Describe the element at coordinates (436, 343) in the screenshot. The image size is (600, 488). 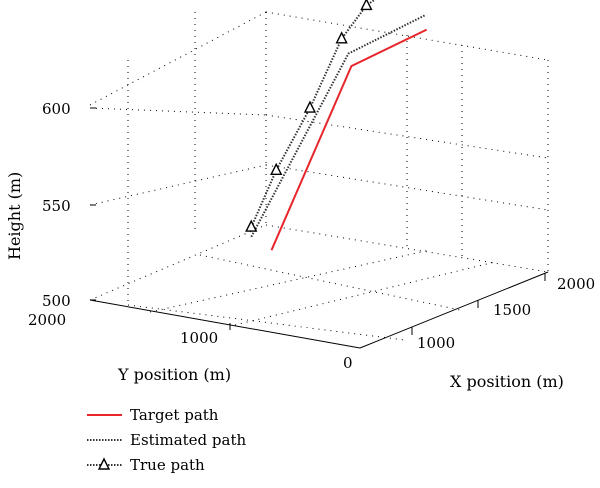
I see `x-tick-label: 1000` at that location.